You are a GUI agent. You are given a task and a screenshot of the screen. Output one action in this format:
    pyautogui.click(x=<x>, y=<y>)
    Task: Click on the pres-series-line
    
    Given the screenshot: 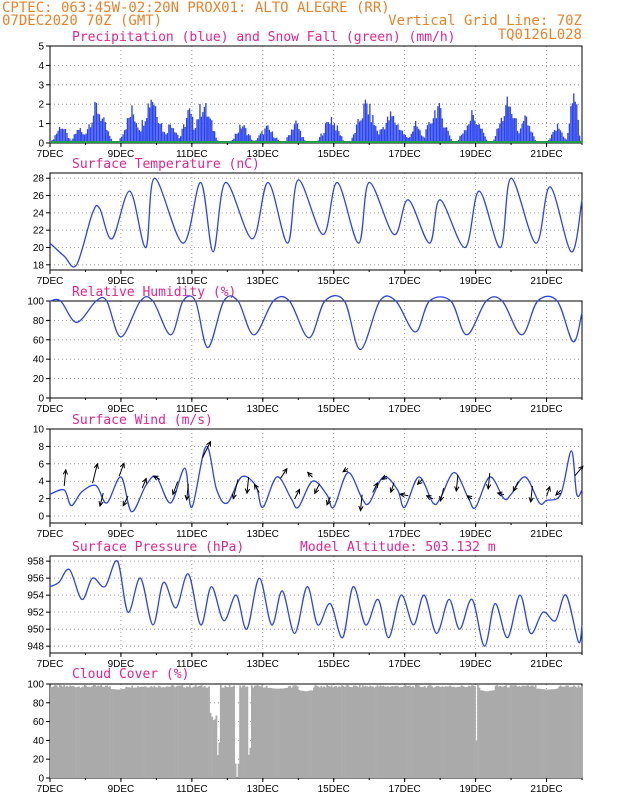 What is the action you would take?
    pyautogui.click(x=316, y=603)
    